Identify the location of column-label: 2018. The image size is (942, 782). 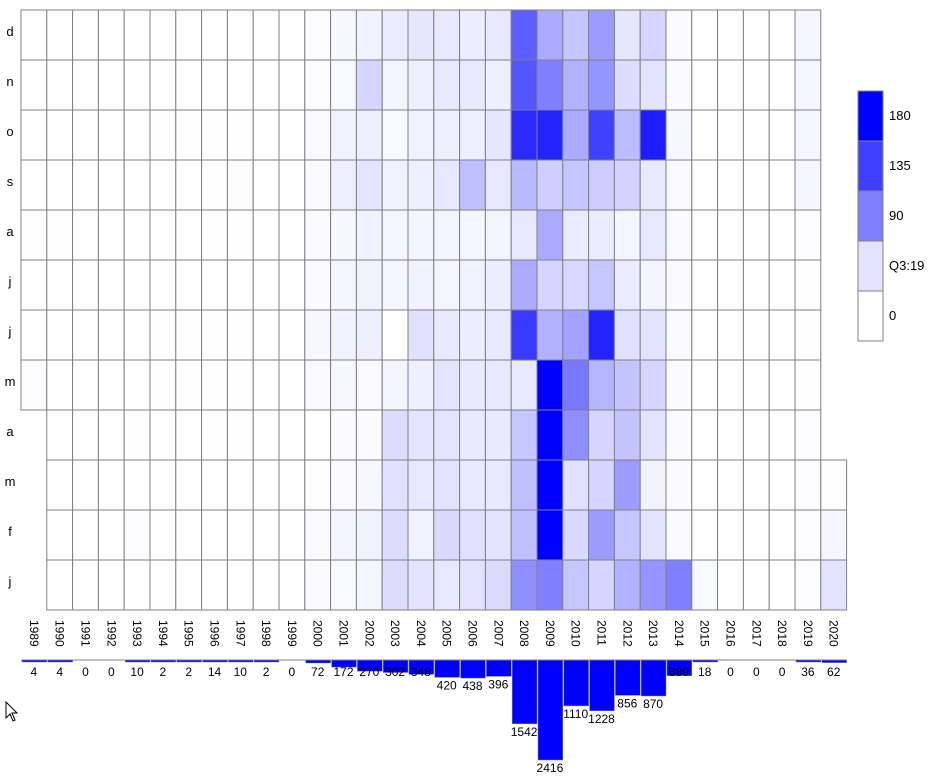
(782, 633).